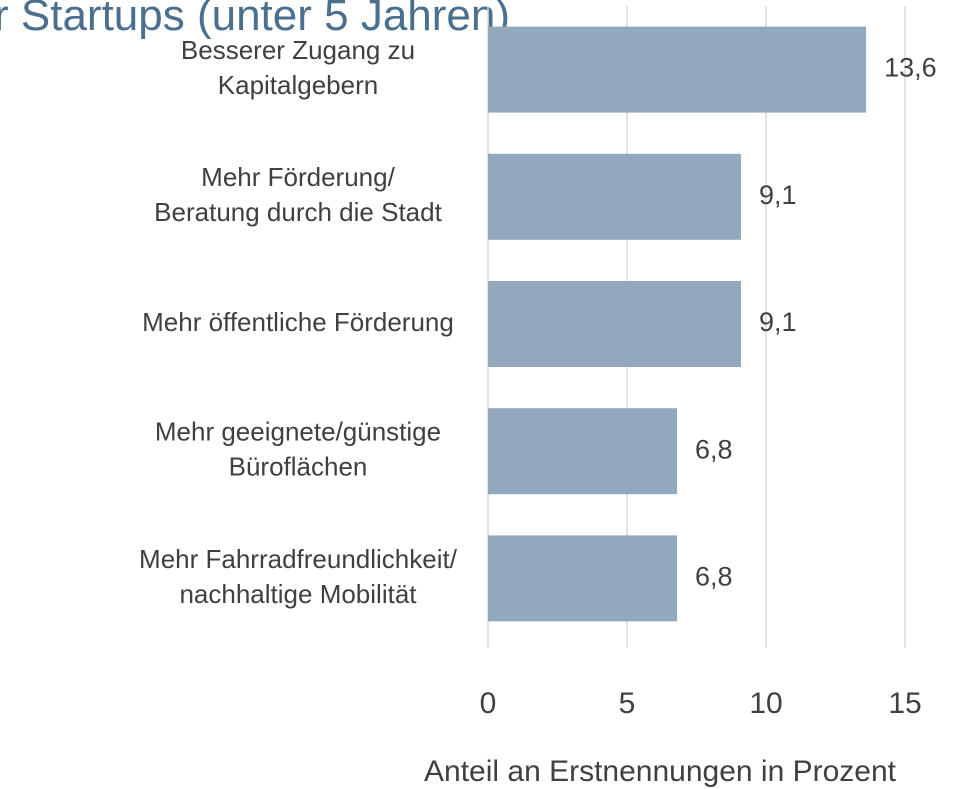 This screenshot has height=789, width=960. I want to click on x-tick-label: 15, so click(904, 703).